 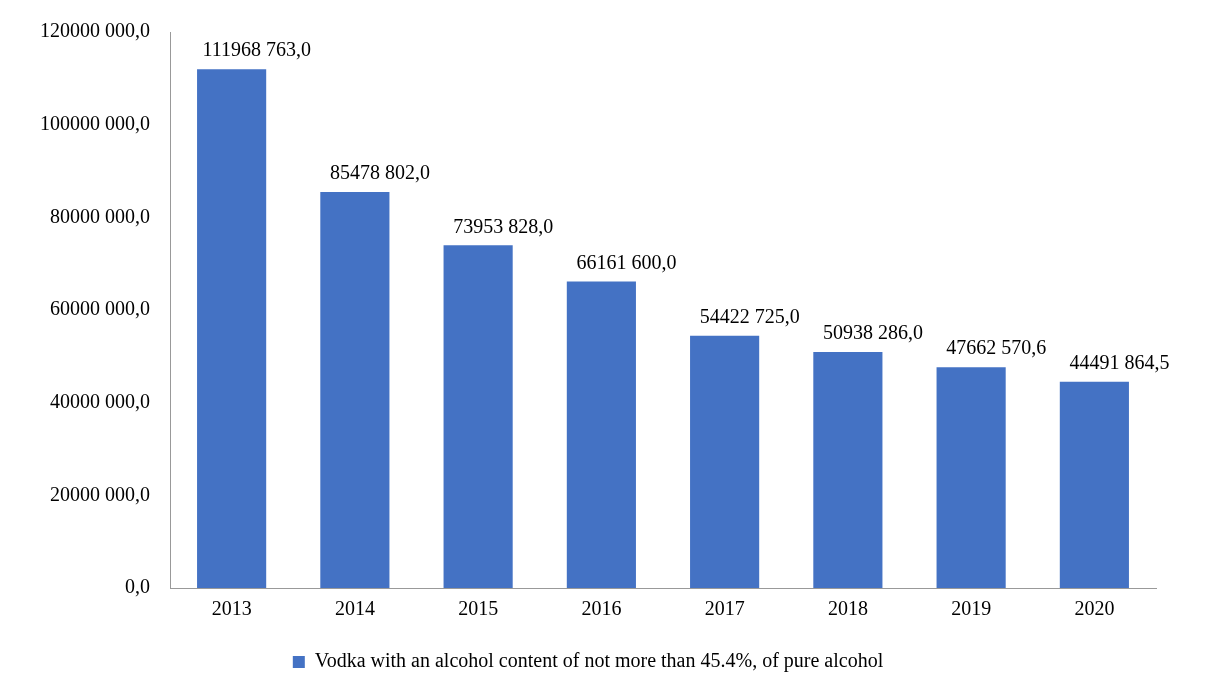 I want to click on x-tick-label: 2018, so click(x=847, y=608).